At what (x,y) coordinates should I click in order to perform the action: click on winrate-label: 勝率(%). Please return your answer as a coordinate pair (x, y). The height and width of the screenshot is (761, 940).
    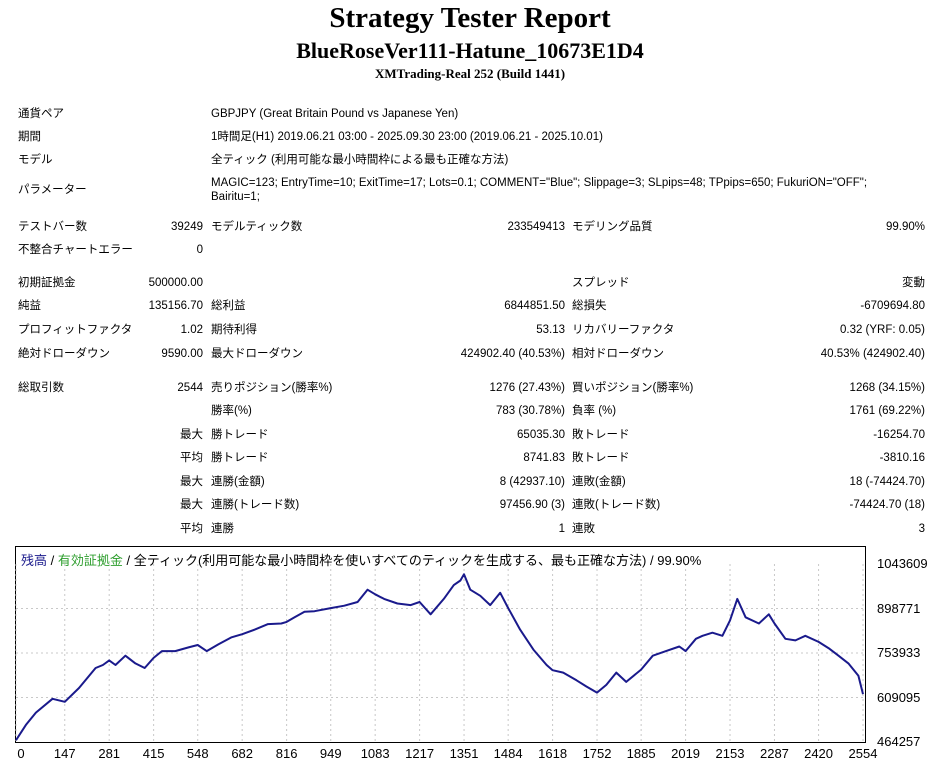
    Looking at the image, I should click on (231, 411).